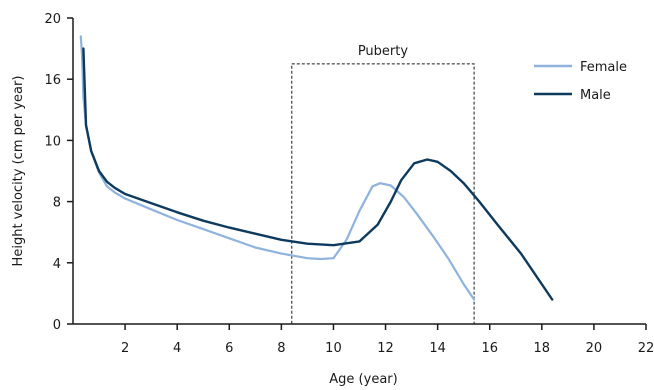 The image size is (654, 390). I want to click on x-ticks: 2 4 6 8 10 12 14 16 18 20 22, so click(387, 340).